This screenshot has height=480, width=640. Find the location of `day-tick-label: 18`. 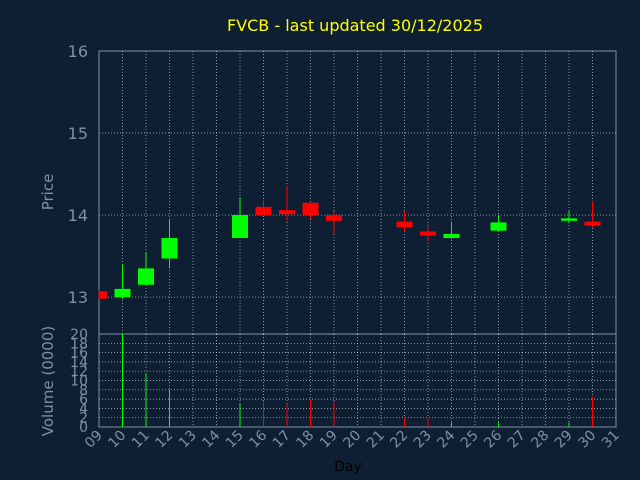

day-tick-label: 18 is located at coordinates (305, 440).